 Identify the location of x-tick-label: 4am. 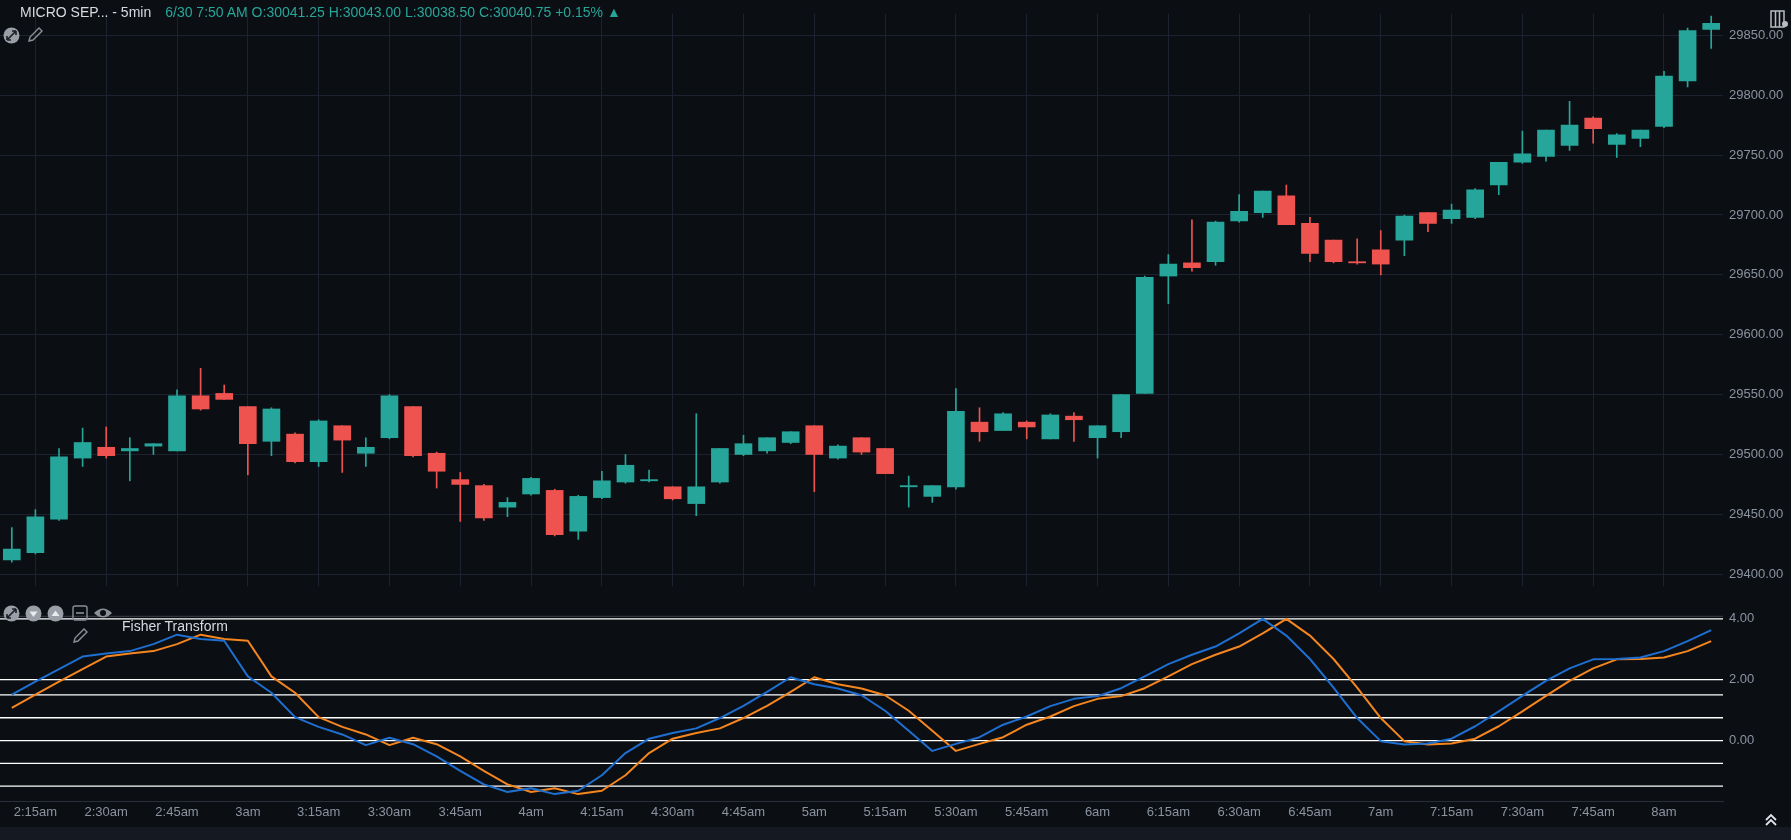
(531, 811).